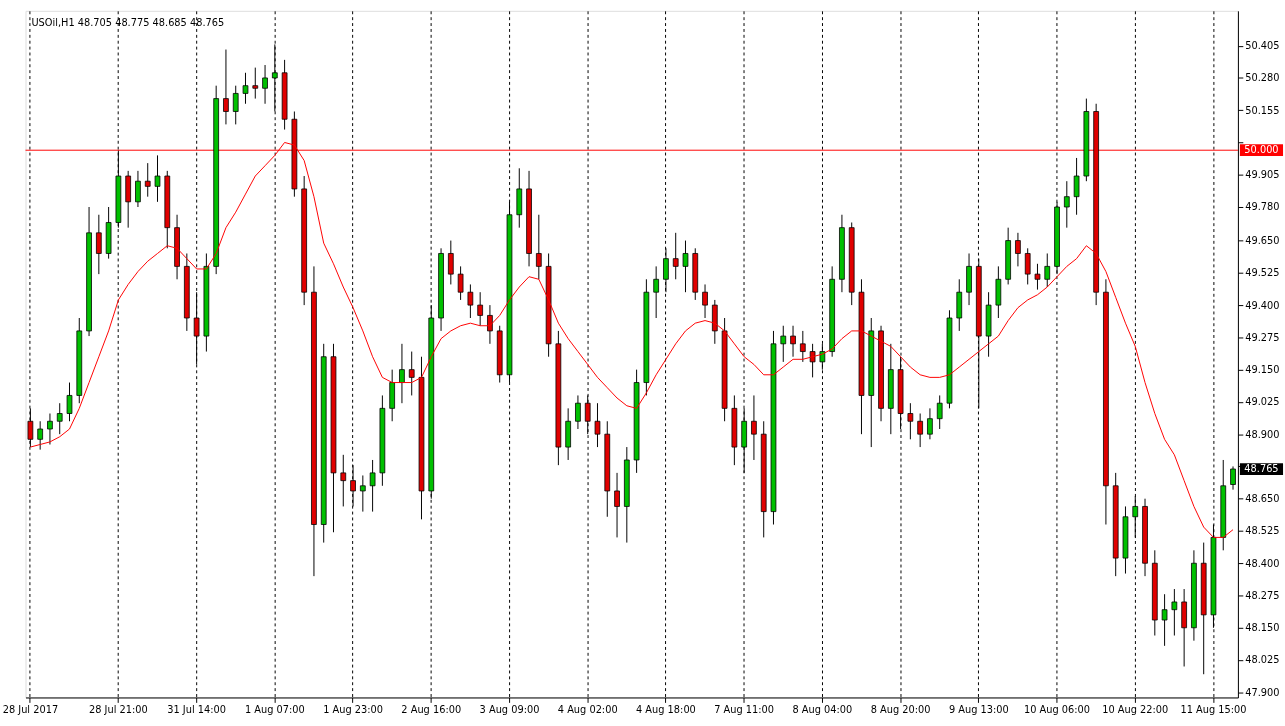  Describe the element at coordinates (128, 22) in the screenshot. I see `text: USOil,H1 48.705 48.775 48.685 48.765` at that location.